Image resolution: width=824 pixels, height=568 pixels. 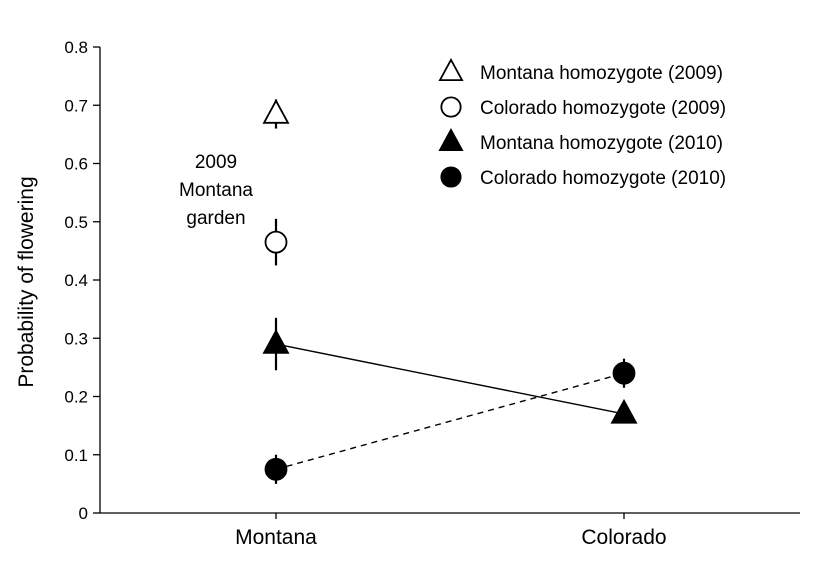 What do you see at coordinates (276, 537) in the screenshot?
I see `x-category-label: Montana` at bounding box center [276, 537].